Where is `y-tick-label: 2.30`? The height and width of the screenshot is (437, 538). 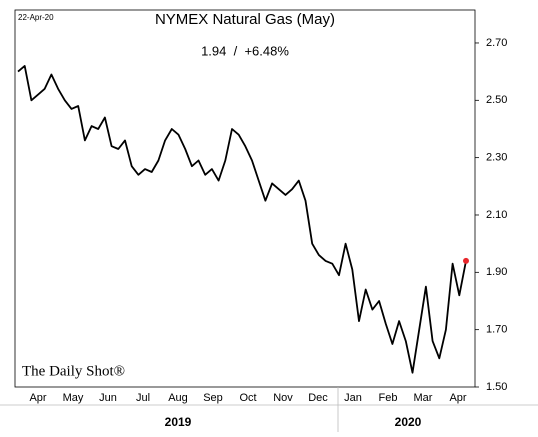 y-tick-label: 2.30 is located at coordinates (496, 158).